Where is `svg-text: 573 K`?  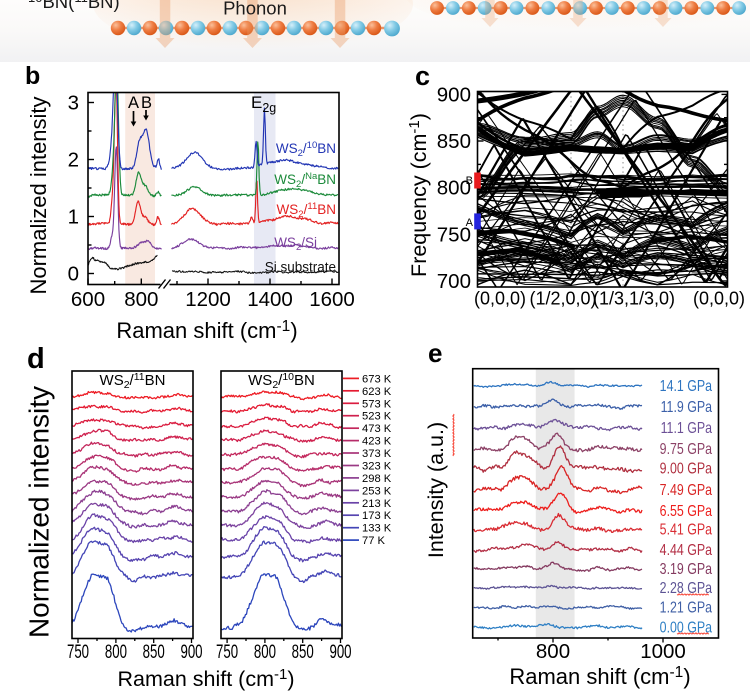 svg-text: 573 K is located at coordinates (377, 404).